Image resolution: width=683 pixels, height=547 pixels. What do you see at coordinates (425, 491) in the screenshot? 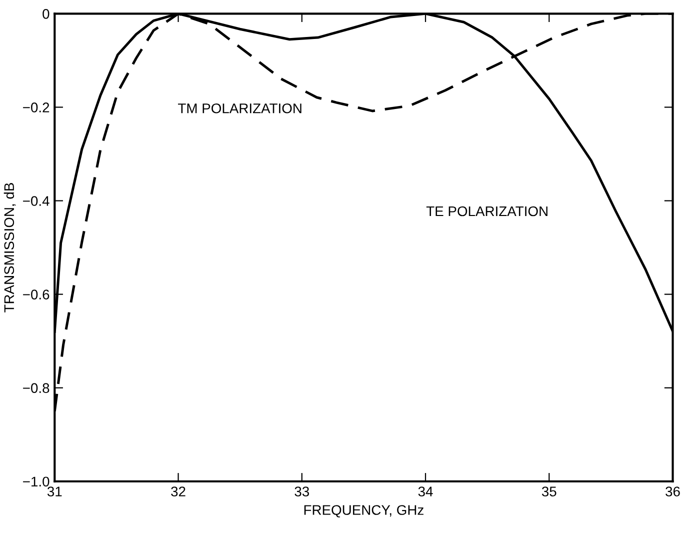
I see `x-tick-label: 34` at bounding box center [425, 491].